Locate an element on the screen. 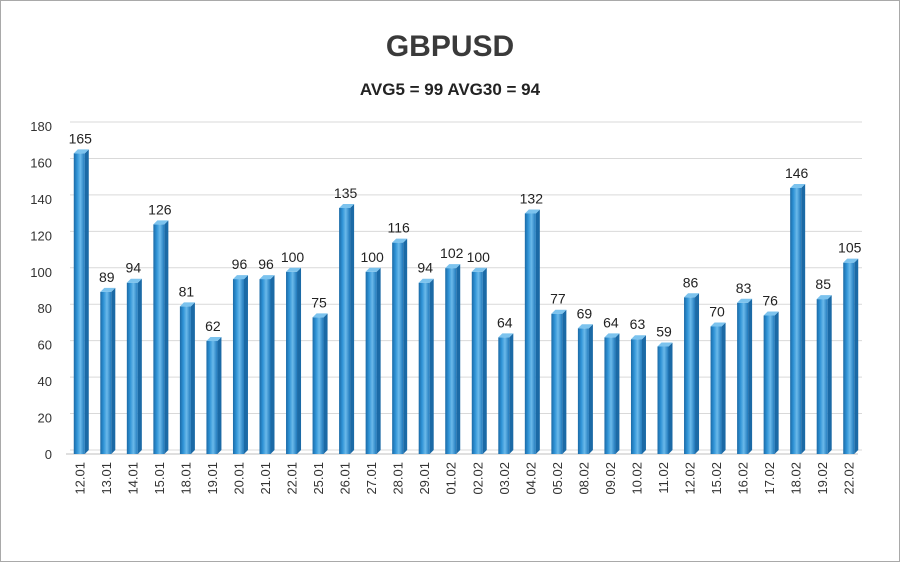  y-tick-label: 160 is located at coordinates (41, 162).